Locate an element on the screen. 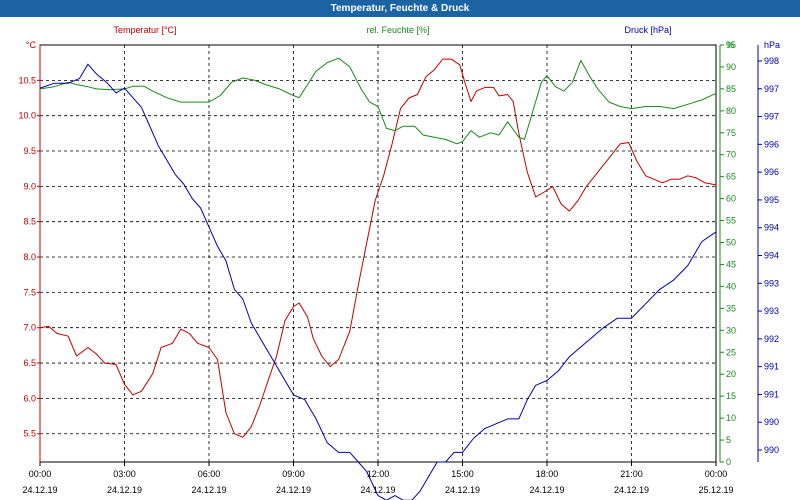  x-tick-label-time: 09:00 is located at coordinates (293, 474).